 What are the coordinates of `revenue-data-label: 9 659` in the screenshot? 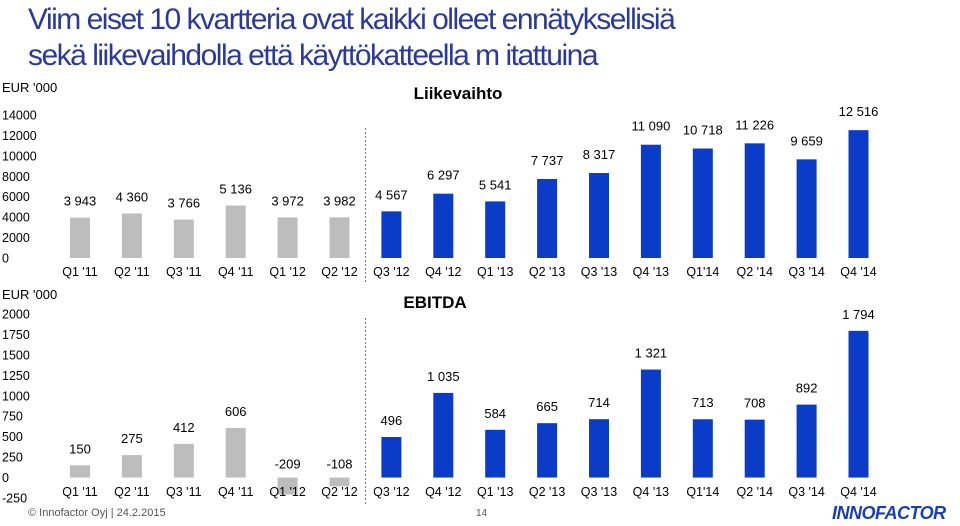 It's located at (806, 140).